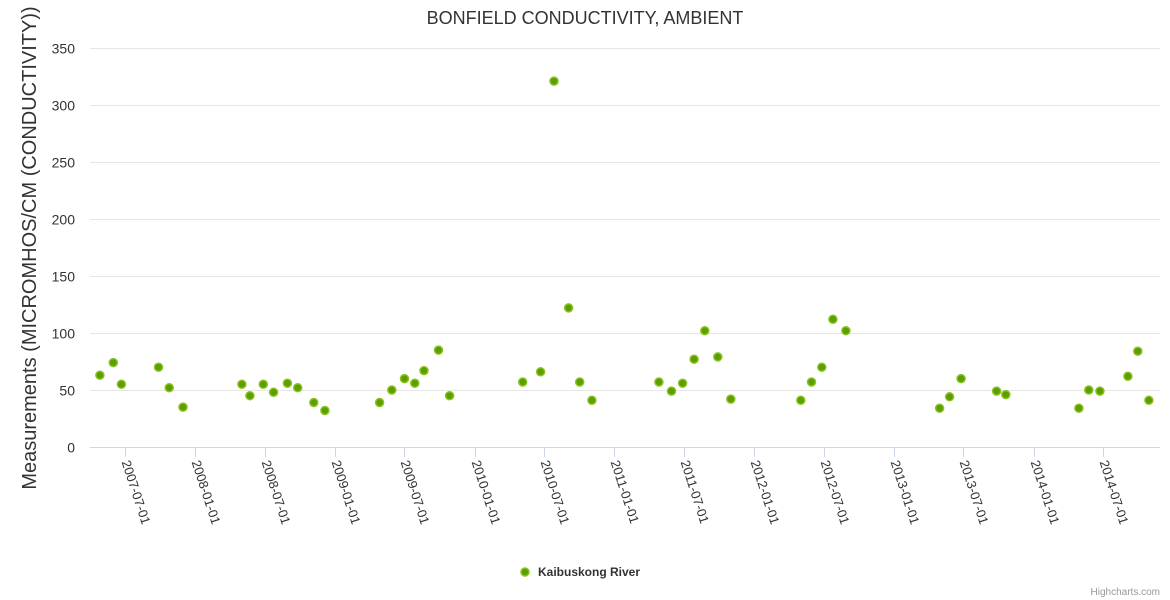 The width and height of the screenshot is (1170, 600). I want to click on y-axis-ticks: 0 50 100 150 200 250 300 350, so click(64, 248).